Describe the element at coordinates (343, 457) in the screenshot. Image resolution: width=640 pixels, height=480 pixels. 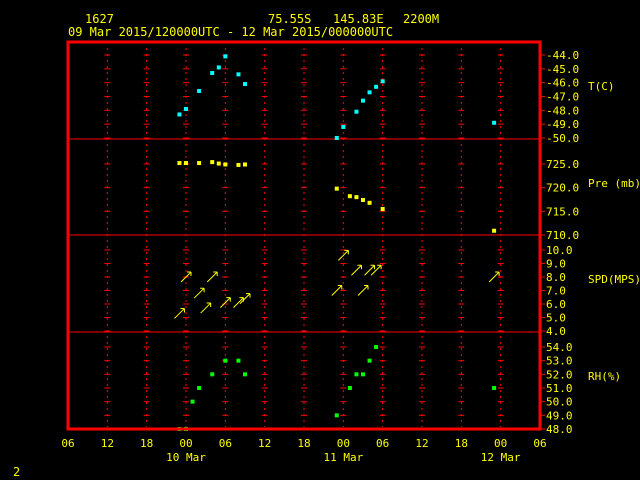
I see `x-day-label: 11 Mar` at that location.